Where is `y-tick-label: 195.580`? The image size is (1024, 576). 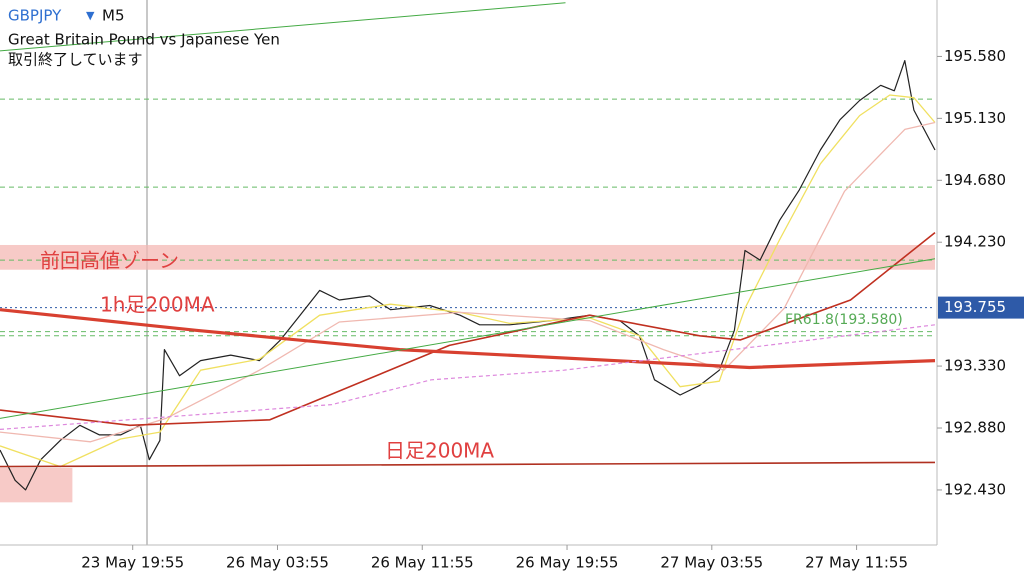
y-tick-label: 195.580 is located at coordinates (975, 56).